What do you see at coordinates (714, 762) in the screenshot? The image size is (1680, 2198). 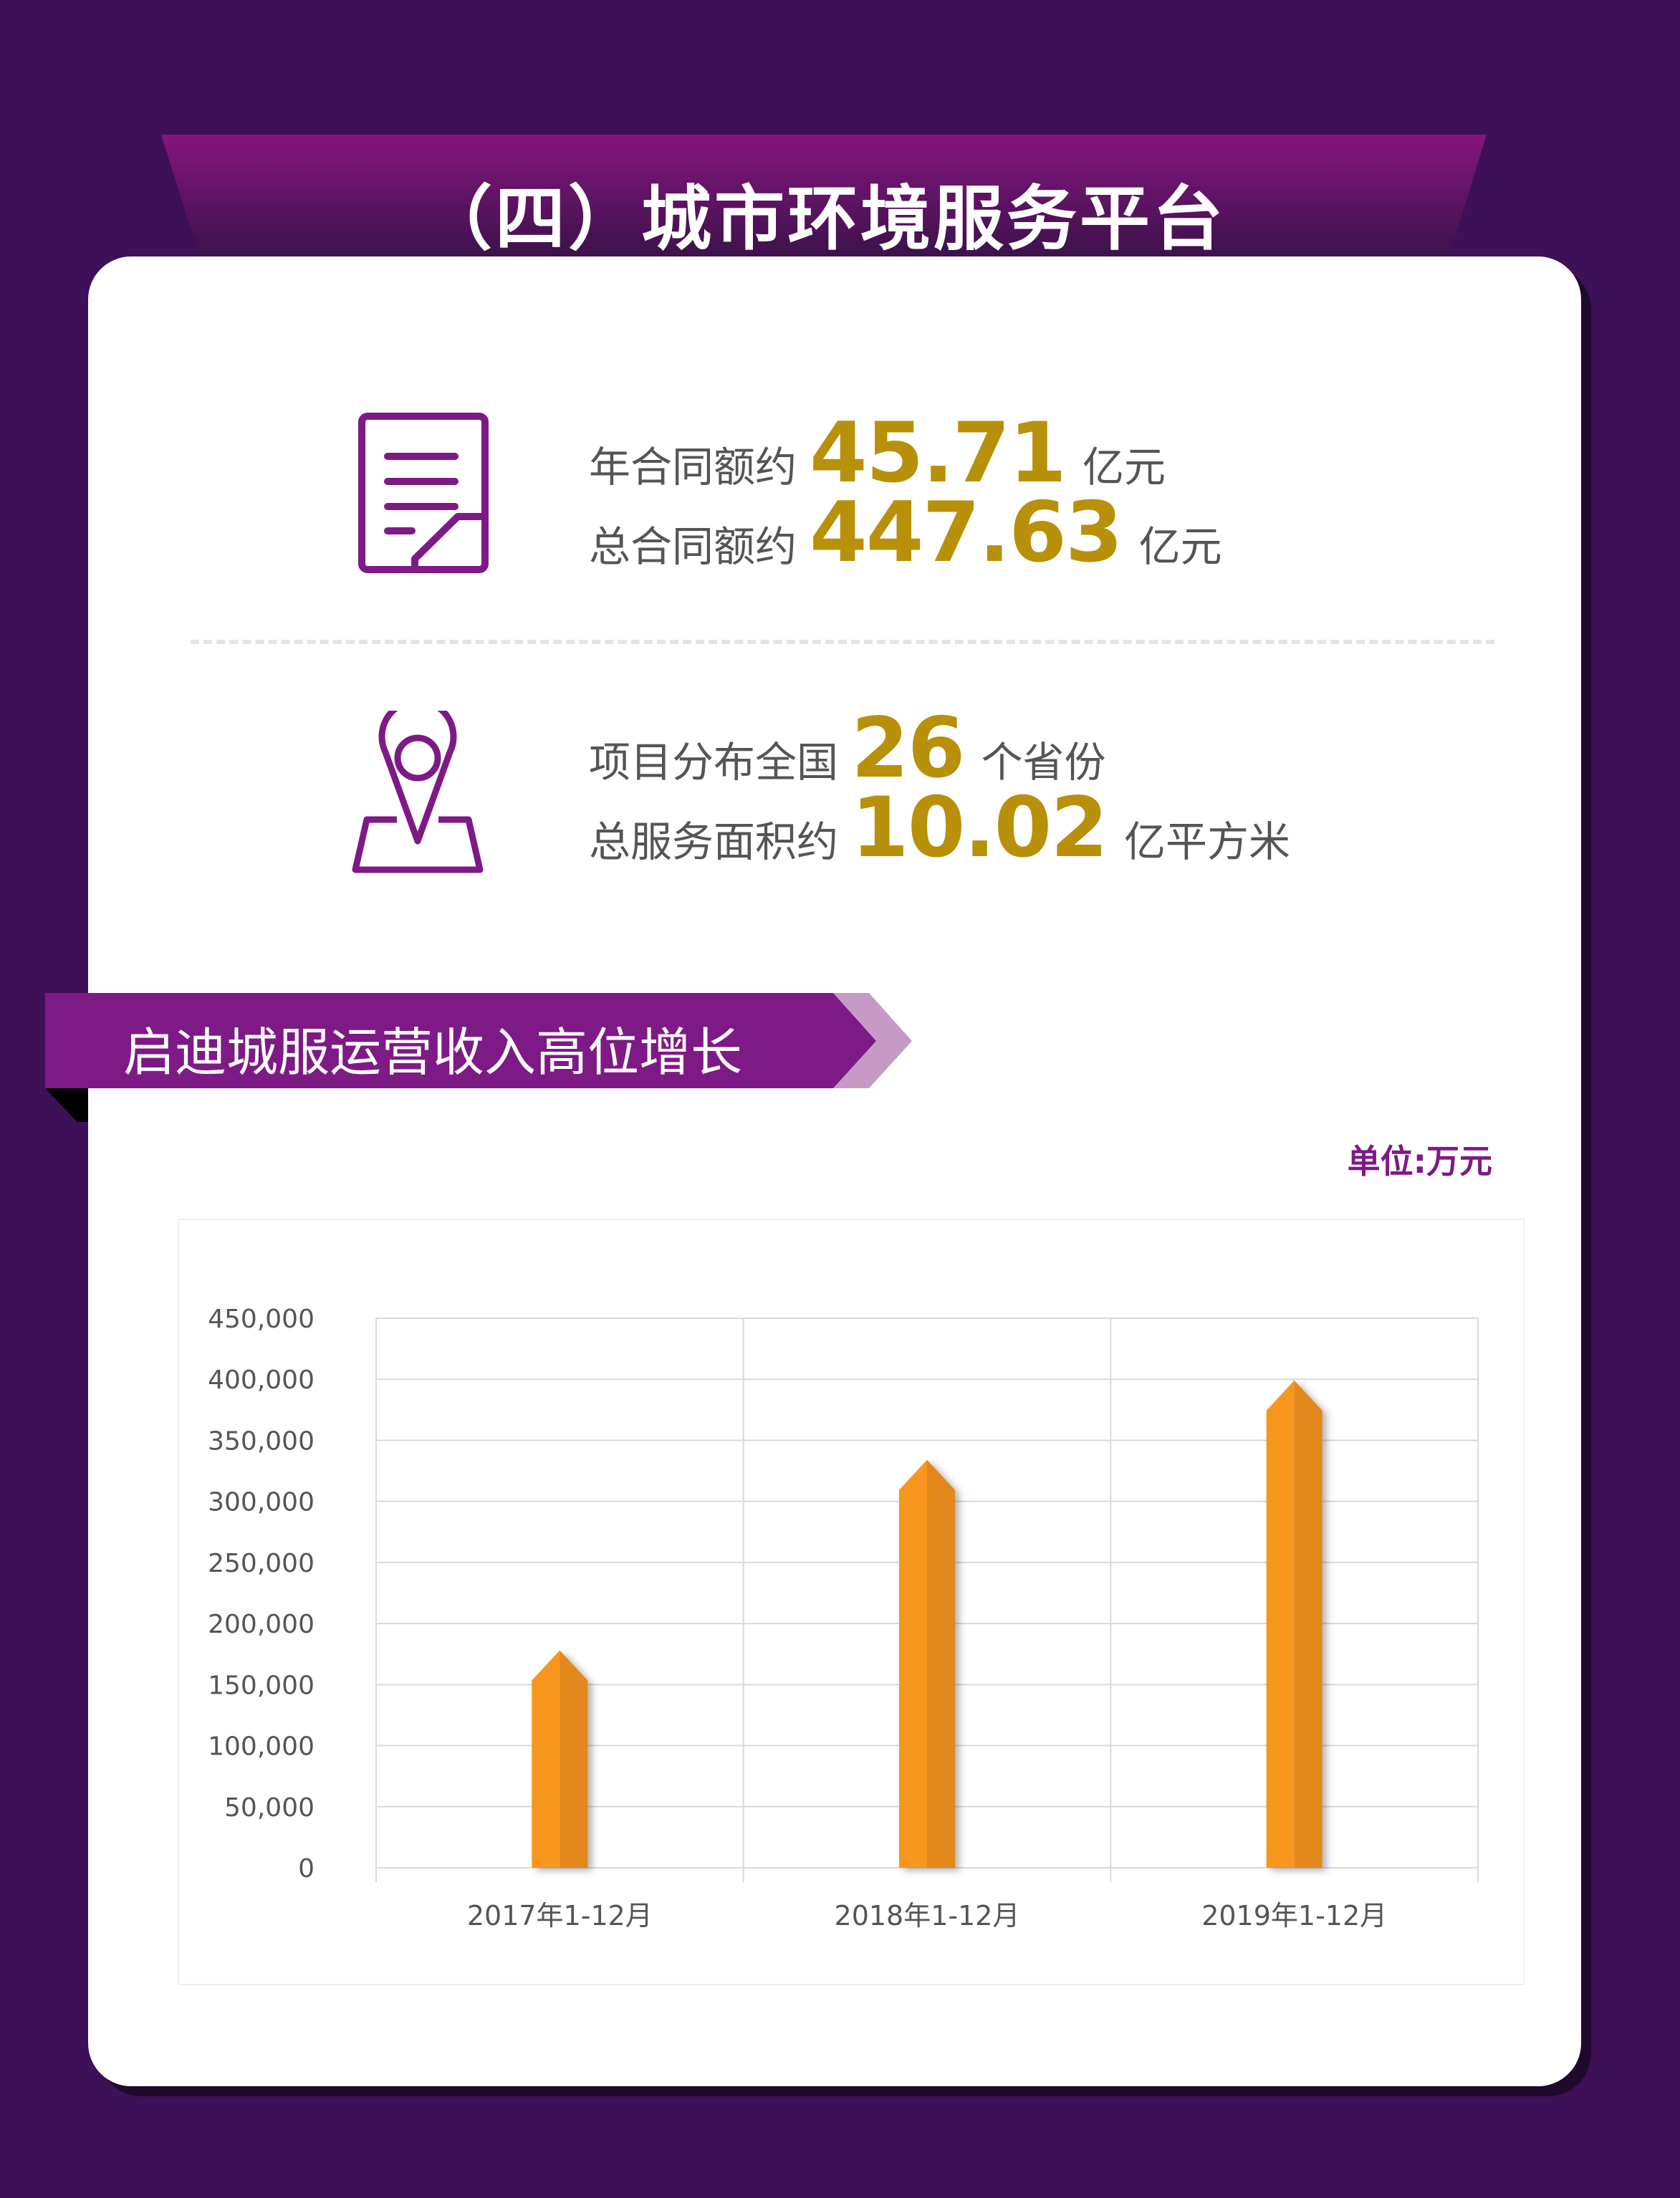 I see `provinces-label: 项目分布全国` at bounding box center [714, 762].